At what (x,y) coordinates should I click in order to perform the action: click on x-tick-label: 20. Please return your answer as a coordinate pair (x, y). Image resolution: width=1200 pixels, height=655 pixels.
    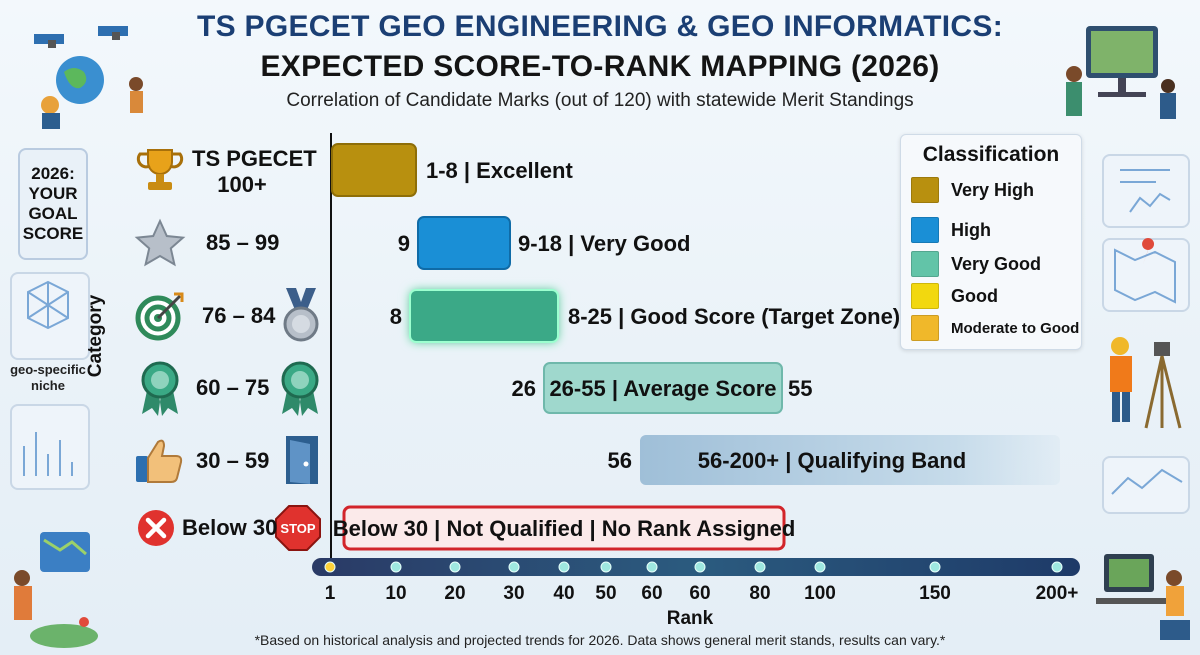
    Looking at the image, I should click on (454, 593).